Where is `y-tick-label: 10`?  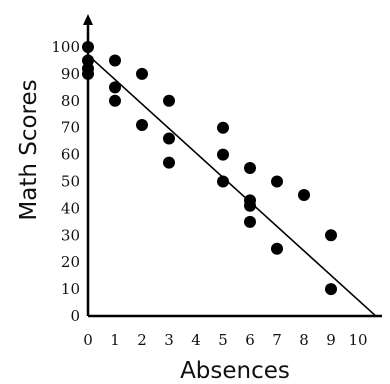
y-tick-label: 10 is located at coordinates (70, 289).